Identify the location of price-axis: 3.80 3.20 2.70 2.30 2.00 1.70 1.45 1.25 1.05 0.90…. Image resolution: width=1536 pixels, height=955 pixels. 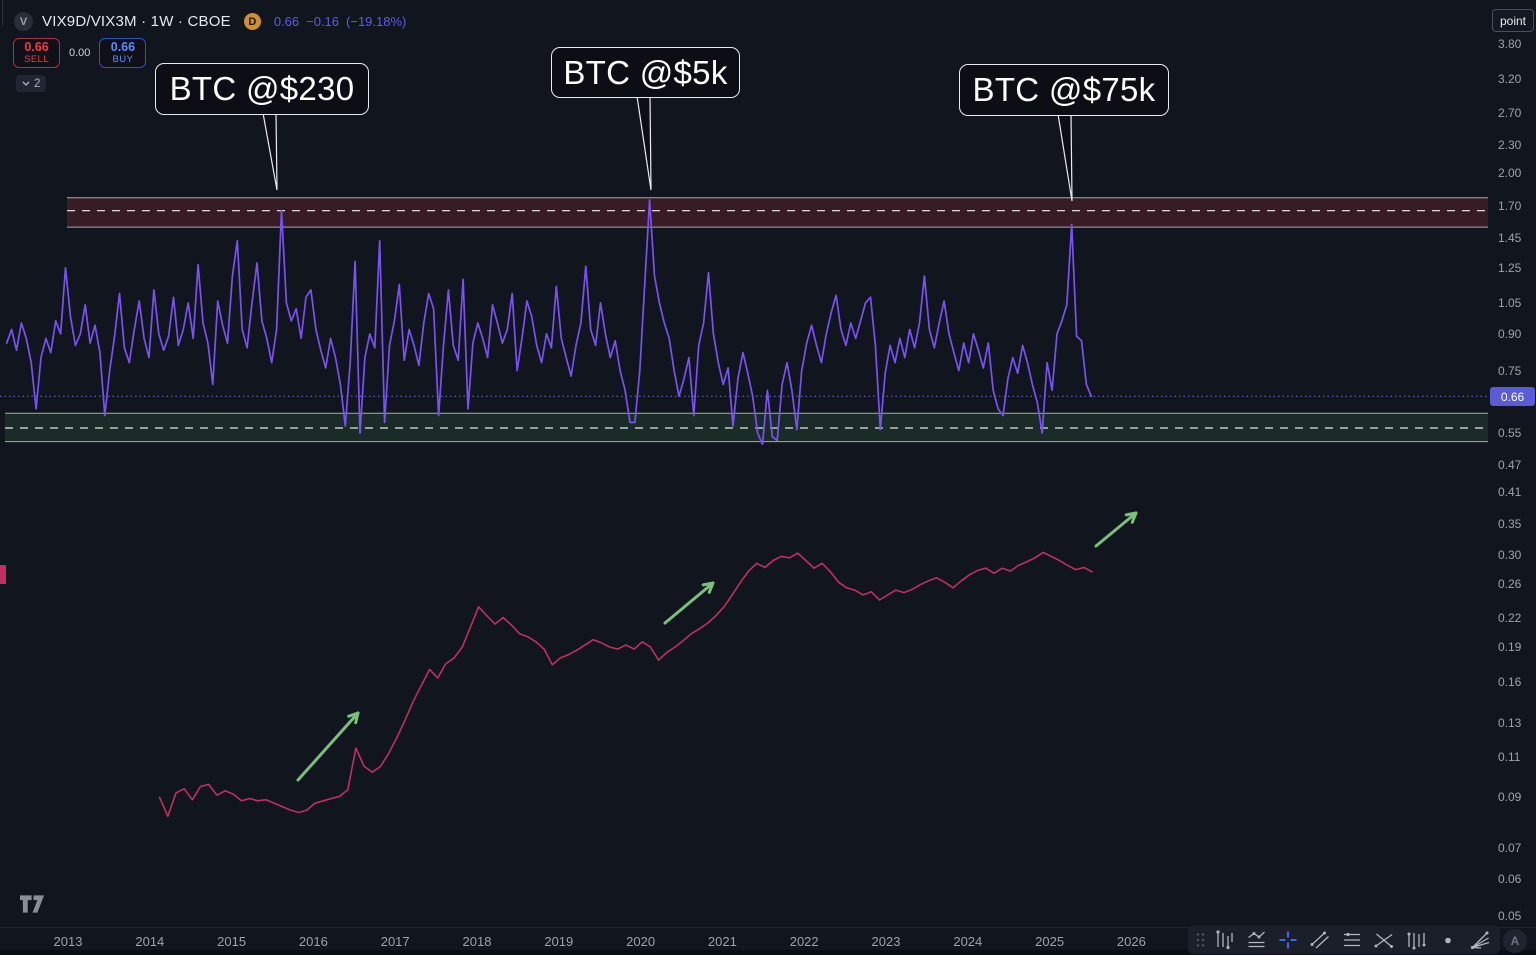
(1513, 477).